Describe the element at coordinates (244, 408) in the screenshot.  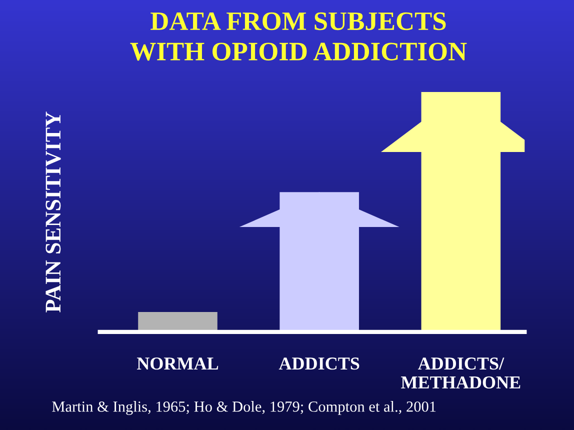
I see `text: Martin & Inglis, 1965; Ho & Dole, 1979; Compton et al., 2001` at that location.